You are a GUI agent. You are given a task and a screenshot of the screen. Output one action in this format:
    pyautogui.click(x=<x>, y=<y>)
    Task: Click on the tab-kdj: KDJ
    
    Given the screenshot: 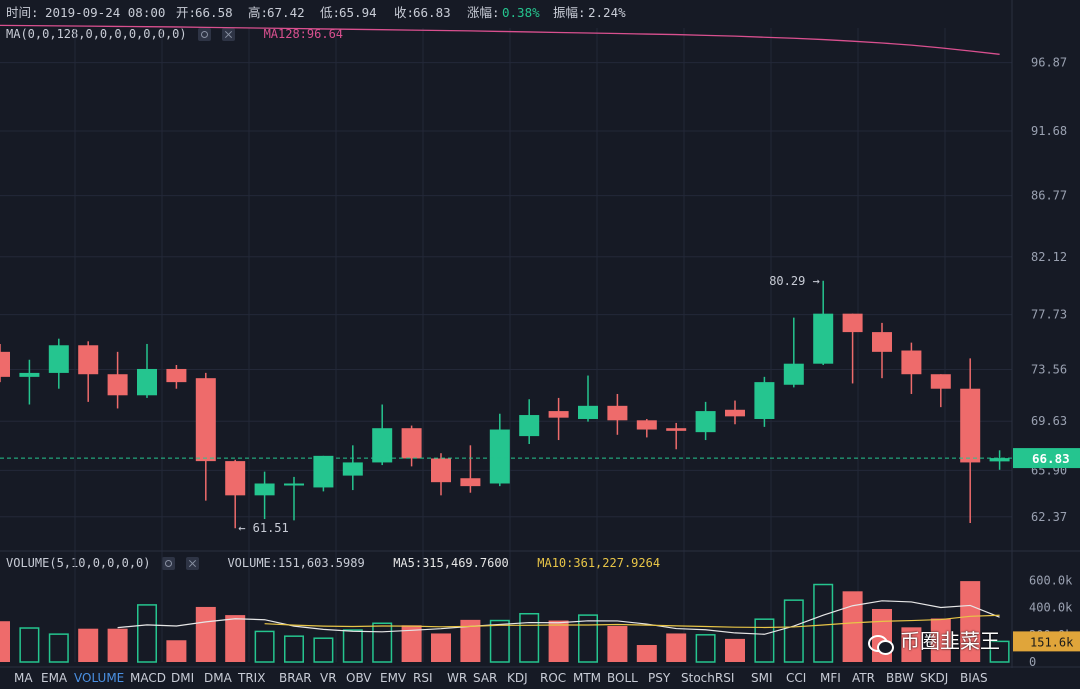 What is the action you would take?
    pyautogui.click(x=517, y=678)
    